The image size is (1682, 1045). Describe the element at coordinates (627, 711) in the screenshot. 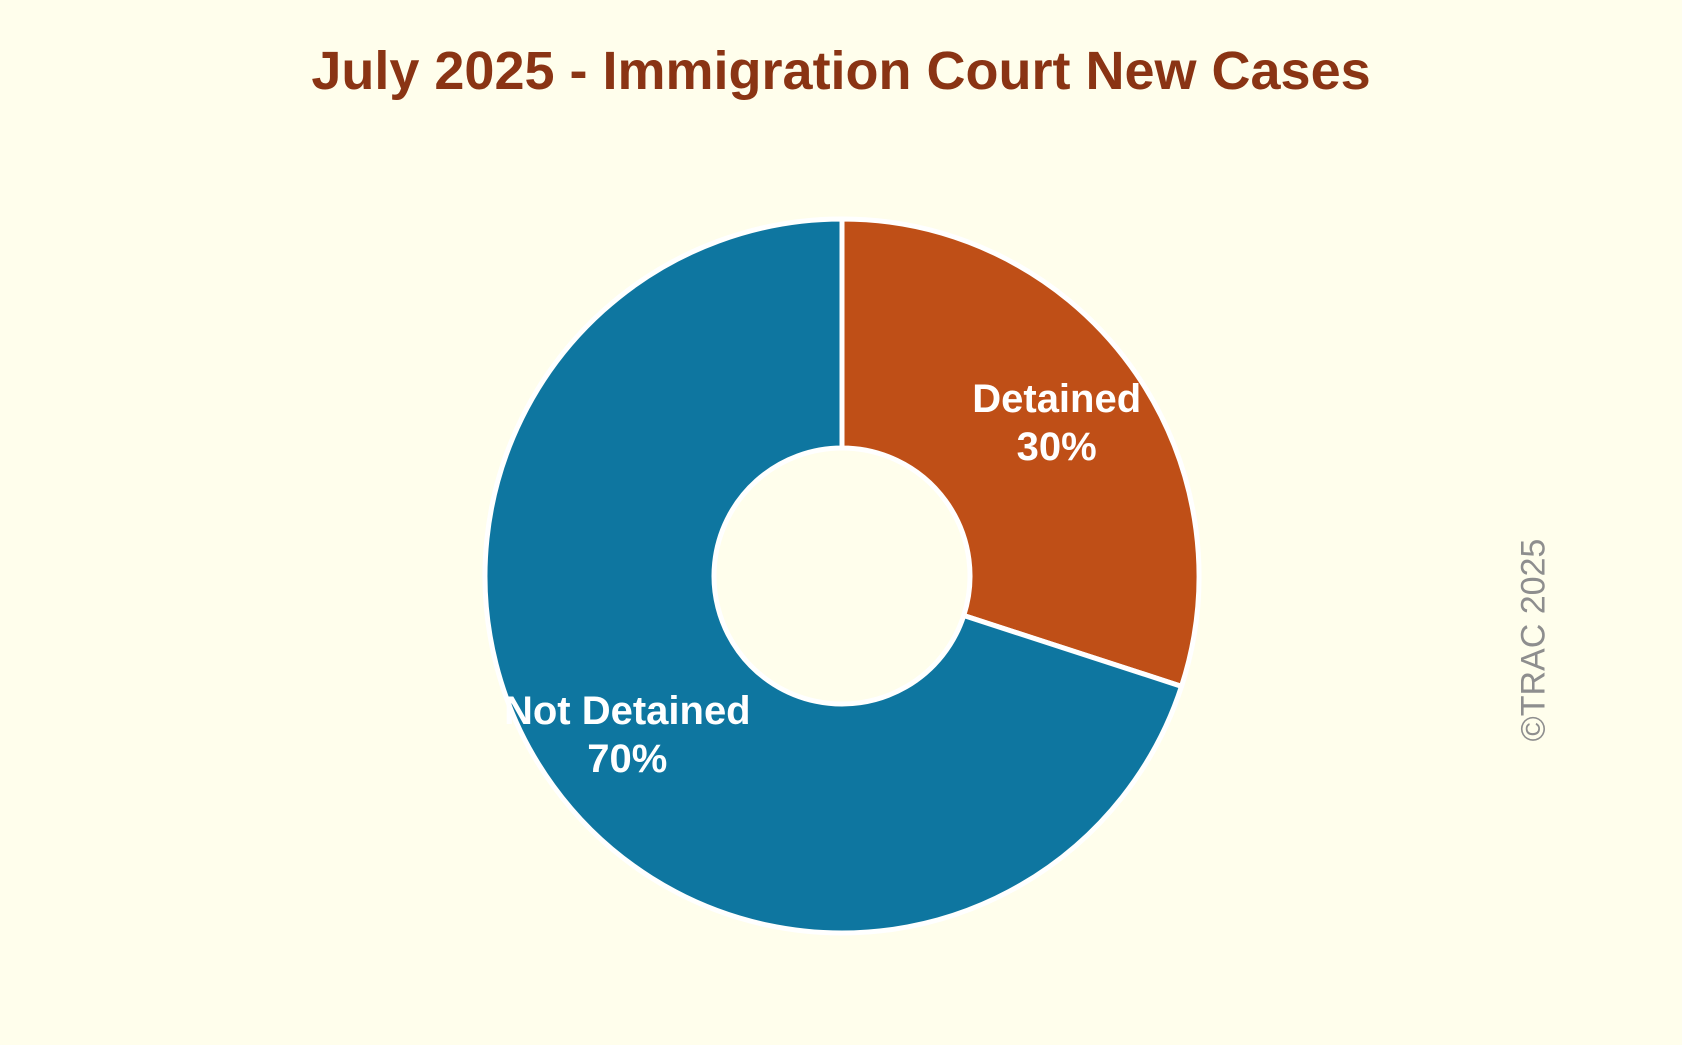

I see `slice-category-label: Not Detained` at that location.